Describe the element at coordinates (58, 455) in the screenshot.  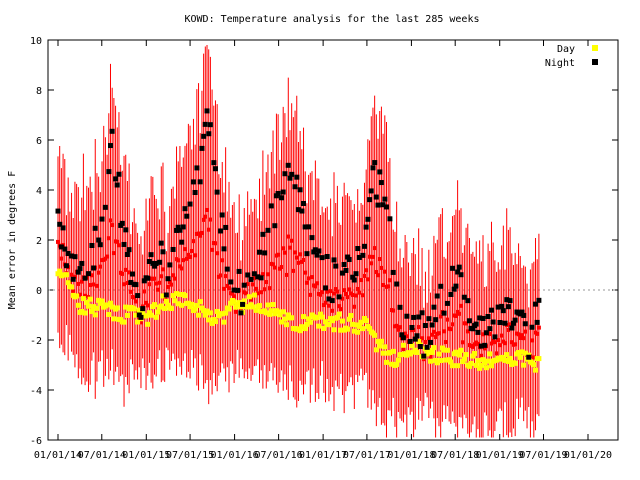
I see `x-tick-label: 01/01/14` at that location.